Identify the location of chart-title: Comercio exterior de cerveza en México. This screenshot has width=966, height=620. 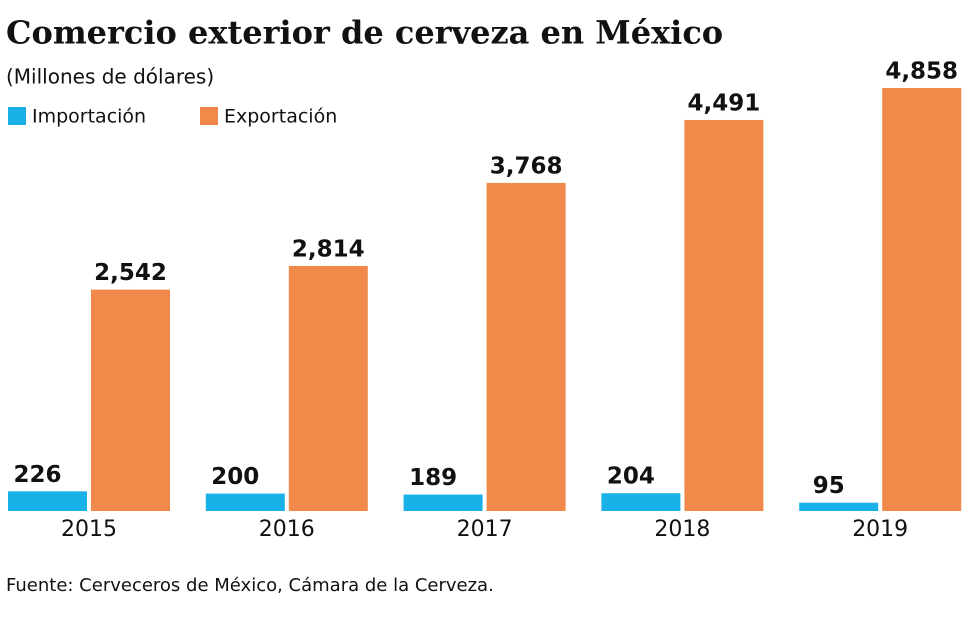
(364, 33).